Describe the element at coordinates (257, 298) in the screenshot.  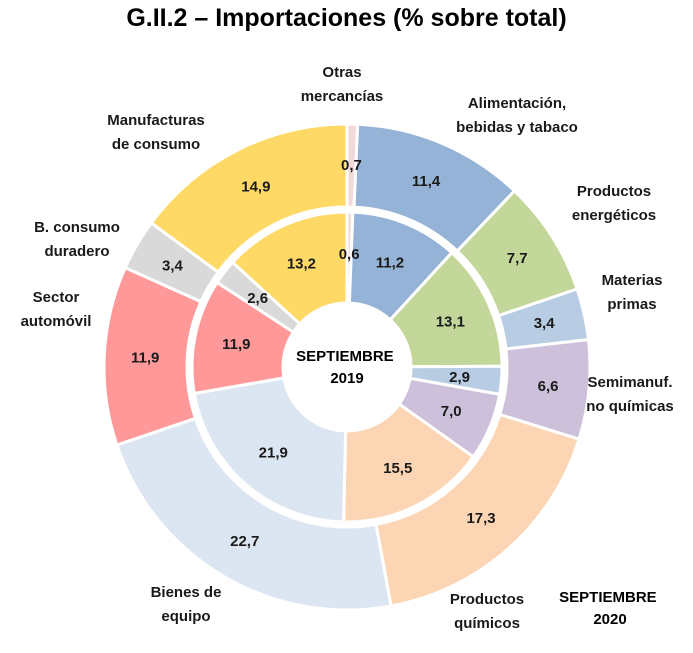
I see `inner-value-b-consumo-duradero: 2,6` at that location.